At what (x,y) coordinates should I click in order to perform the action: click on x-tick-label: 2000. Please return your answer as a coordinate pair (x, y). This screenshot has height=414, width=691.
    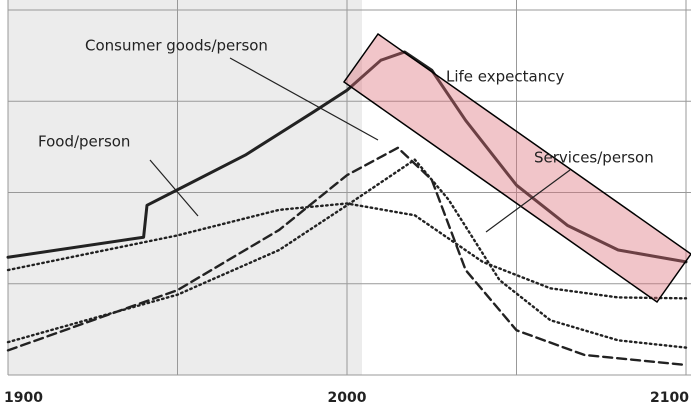
    Looking at the image, I should click on (347, 398).